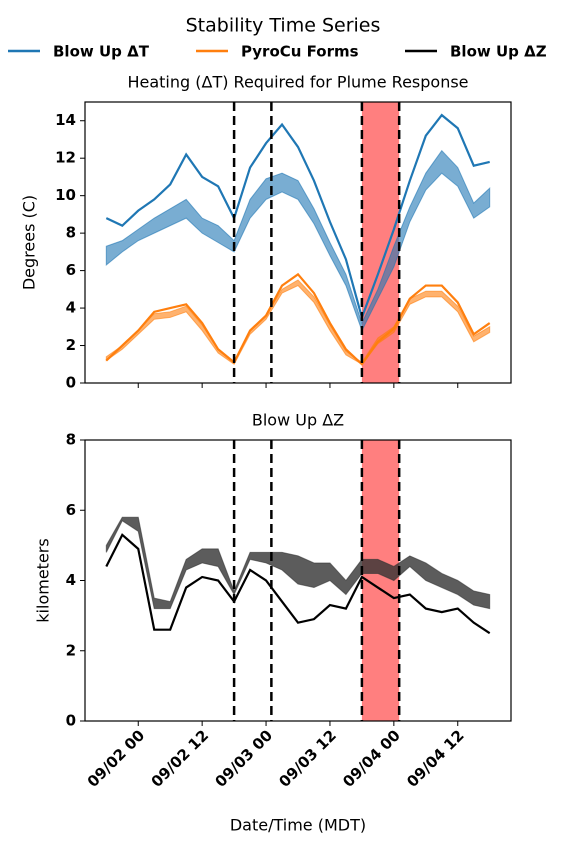 The width and height of the screenshot is (567, 854). What do you see at coordinates (297, 82) in the screenshot?
I see `axes-title: Heating (ΔT) Required for Plume Response` at bounding box center [297, 82].